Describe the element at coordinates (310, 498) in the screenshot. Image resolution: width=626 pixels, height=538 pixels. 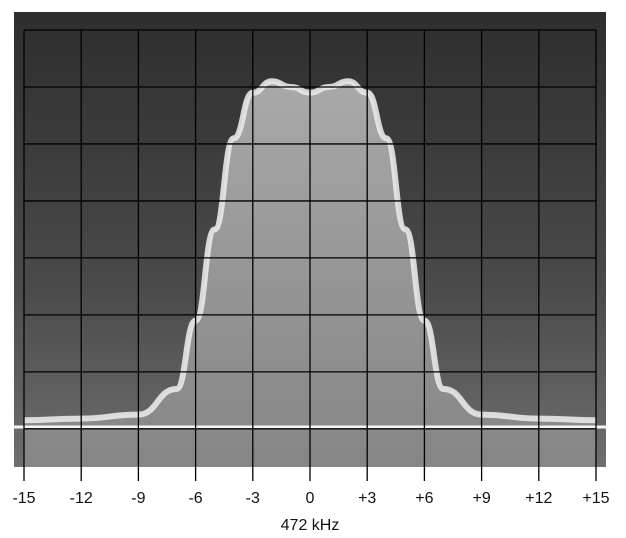
I see `x-tick-label: 0` at that location.